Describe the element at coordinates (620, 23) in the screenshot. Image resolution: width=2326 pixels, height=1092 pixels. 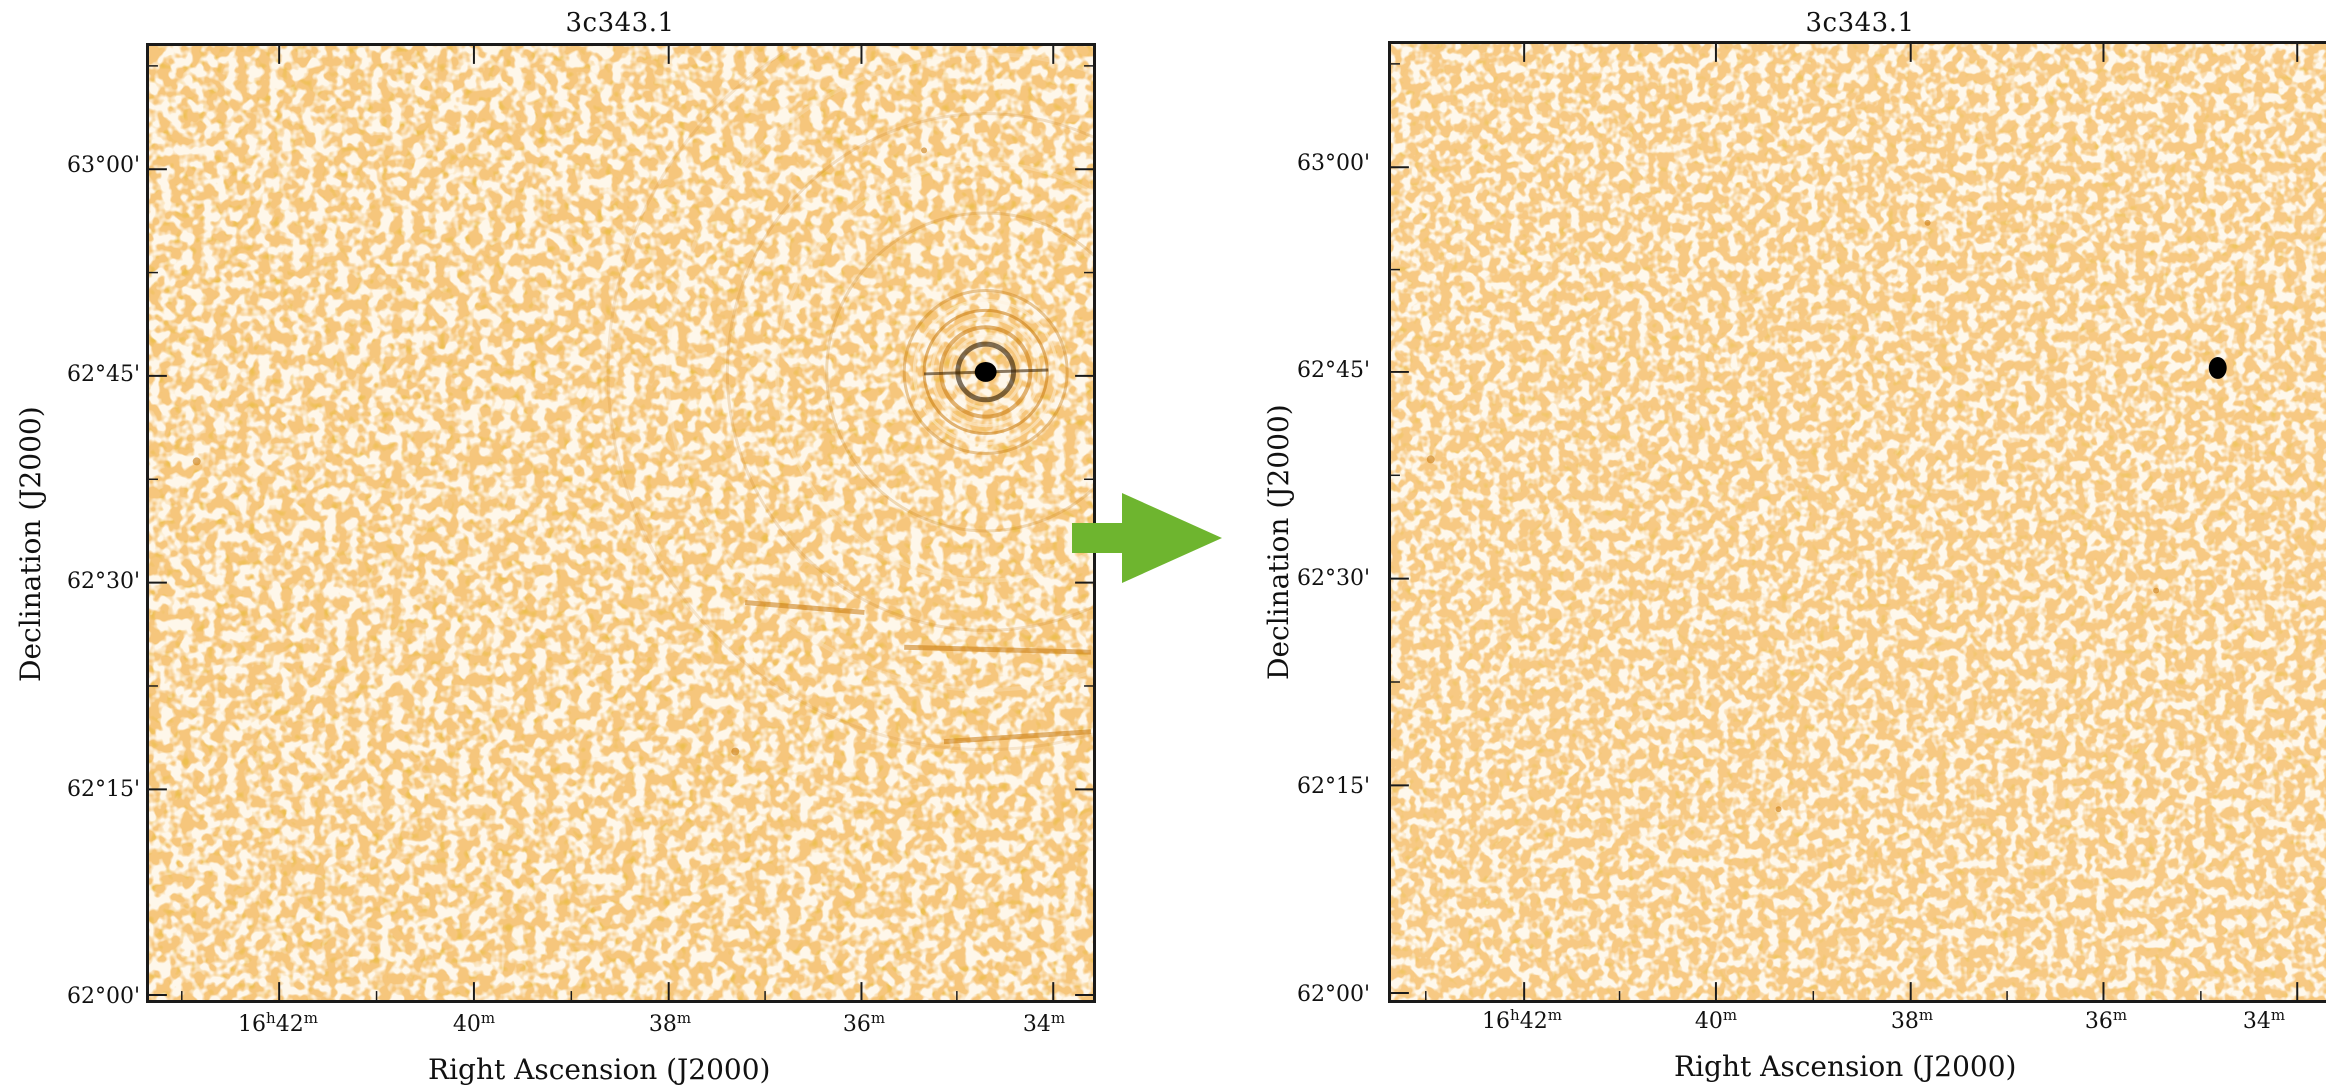
I see `left-image-title: 3c343.1` at that location.